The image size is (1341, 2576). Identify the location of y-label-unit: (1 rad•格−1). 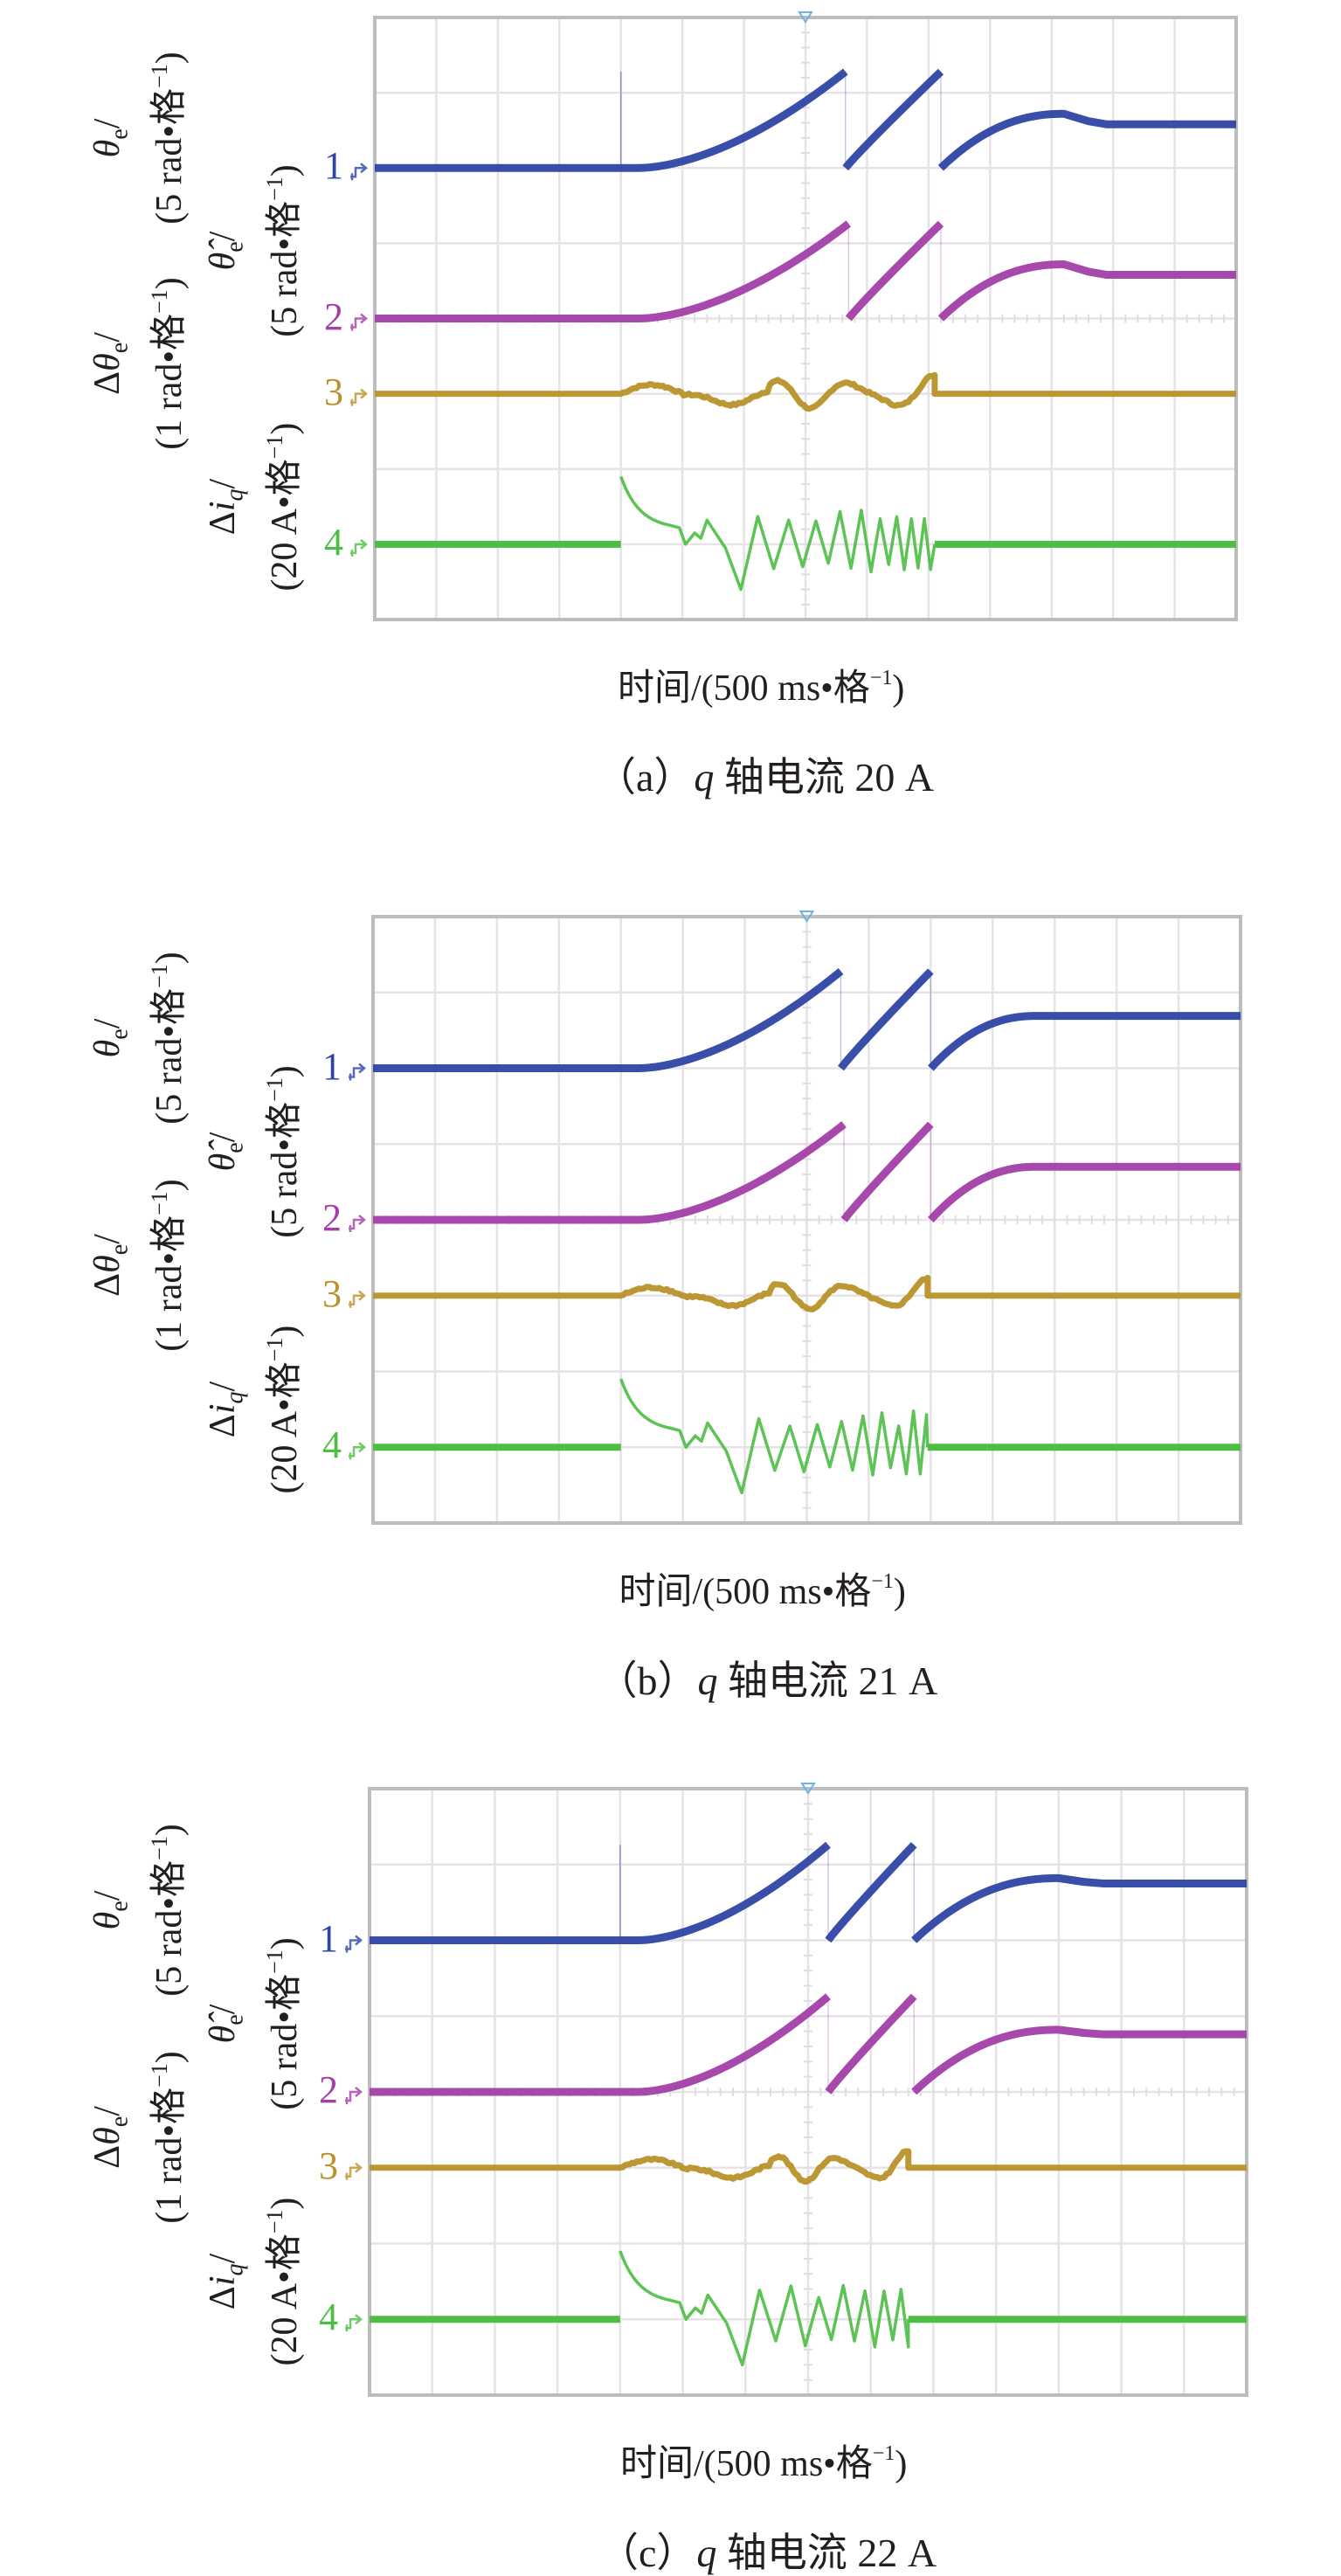
(165, 1265).